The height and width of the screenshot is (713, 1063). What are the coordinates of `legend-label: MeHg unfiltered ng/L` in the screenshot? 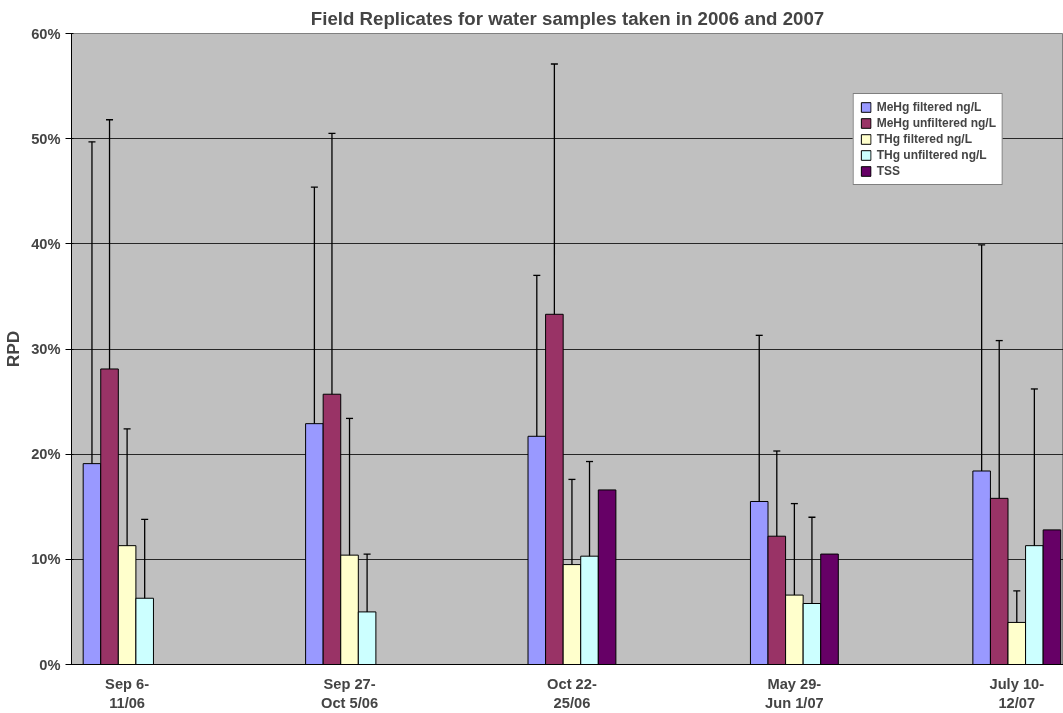 It's located at (936, 123).